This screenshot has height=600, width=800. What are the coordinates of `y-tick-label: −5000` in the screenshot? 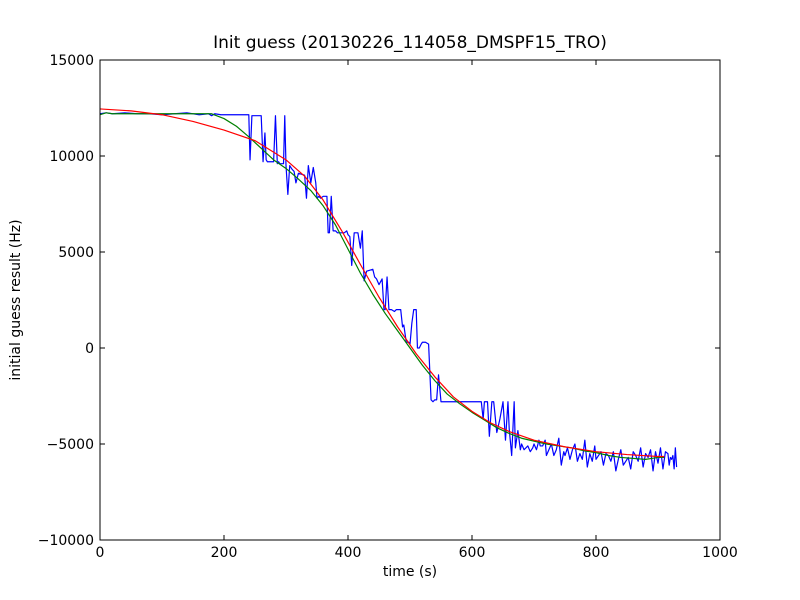 It's located at (70, 445).